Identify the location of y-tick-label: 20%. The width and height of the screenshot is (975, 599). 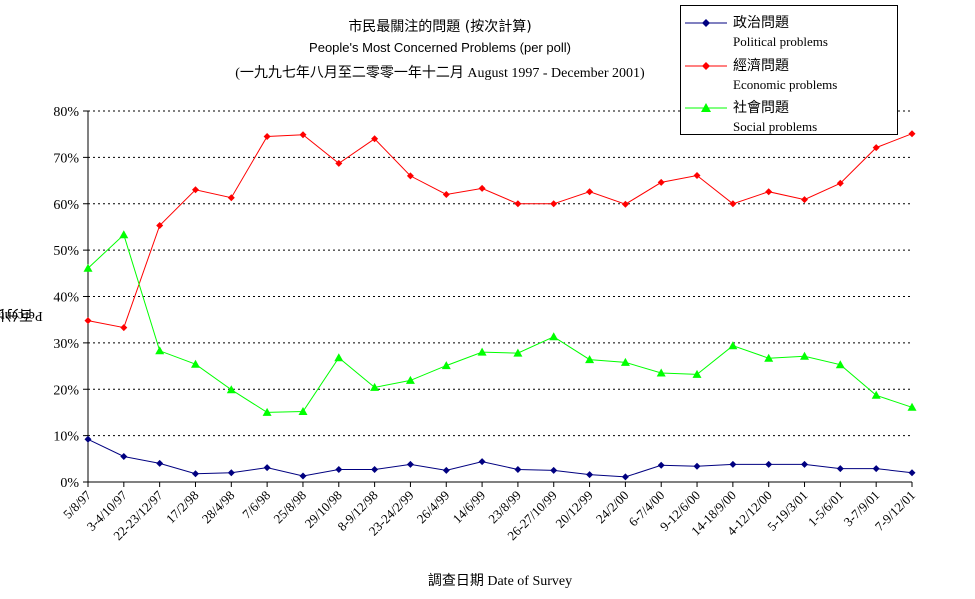
(66, 390).